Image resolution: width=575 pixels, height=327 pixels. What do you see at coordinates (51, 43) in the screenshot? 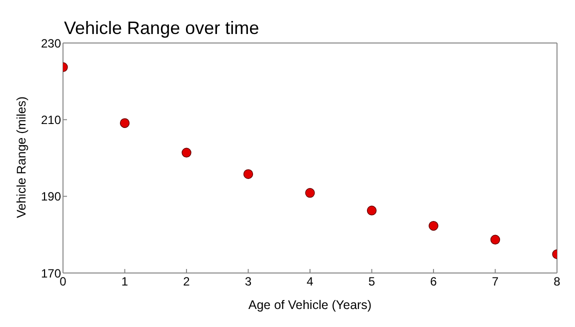
I see `y-tick-label: 230` at bounding box center [51, 43].